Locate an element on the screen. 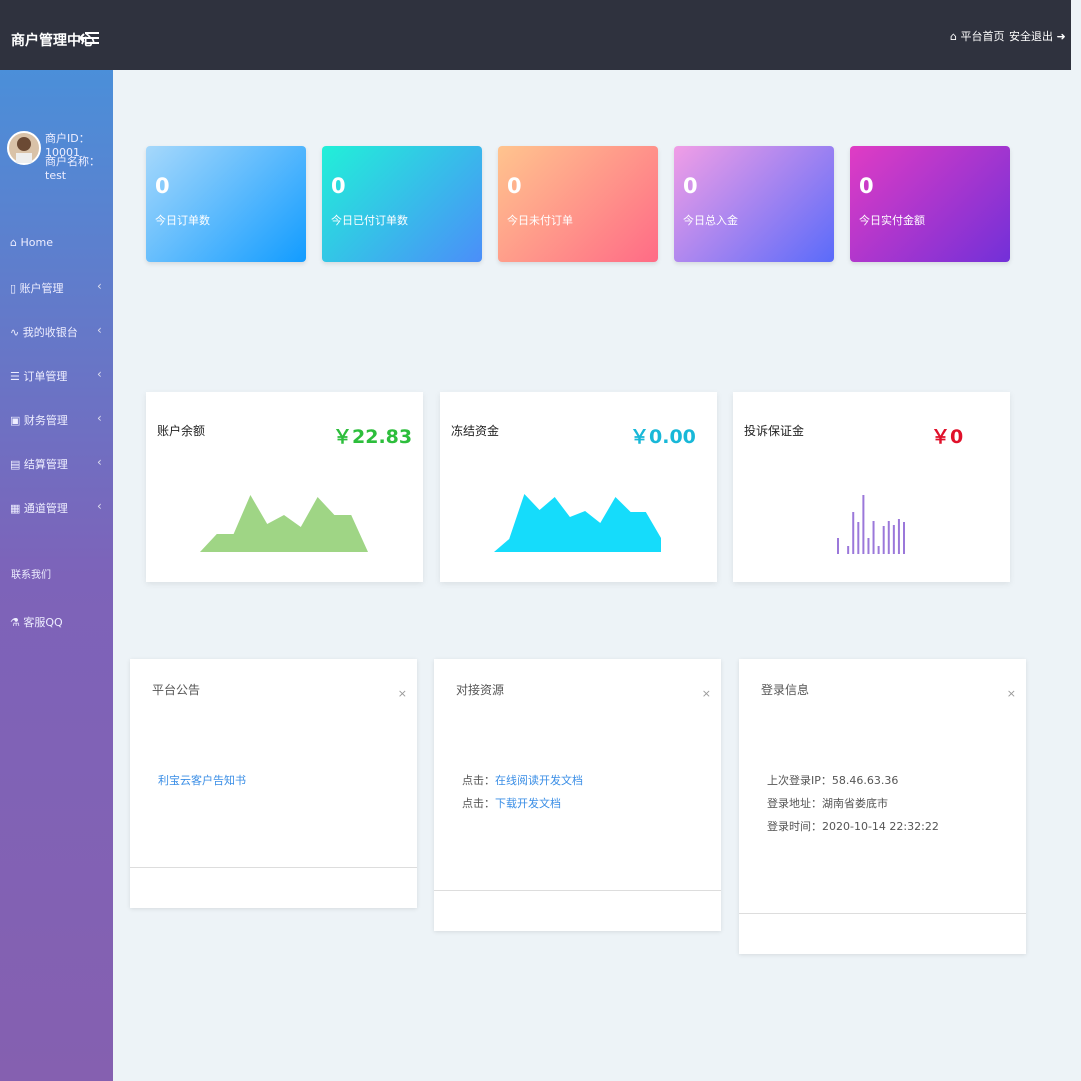 This screenshot has width=1081, height=1081. doc-row: 点击：在线阅读开发文档 is located at coordinates (522, 780).